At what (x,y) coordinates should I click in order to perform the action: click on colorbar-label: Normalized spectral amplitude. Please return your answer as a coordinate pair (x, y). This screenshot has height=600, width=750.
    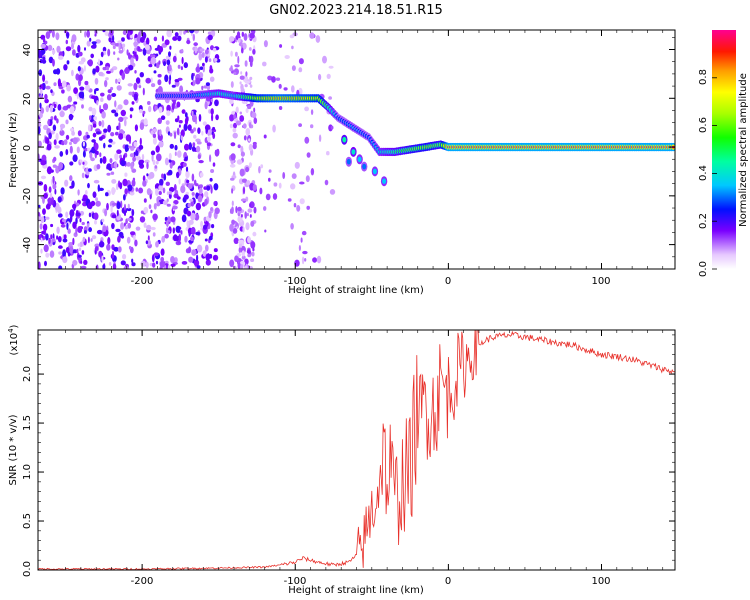
    Looking at the image, I should click on (743, 150).